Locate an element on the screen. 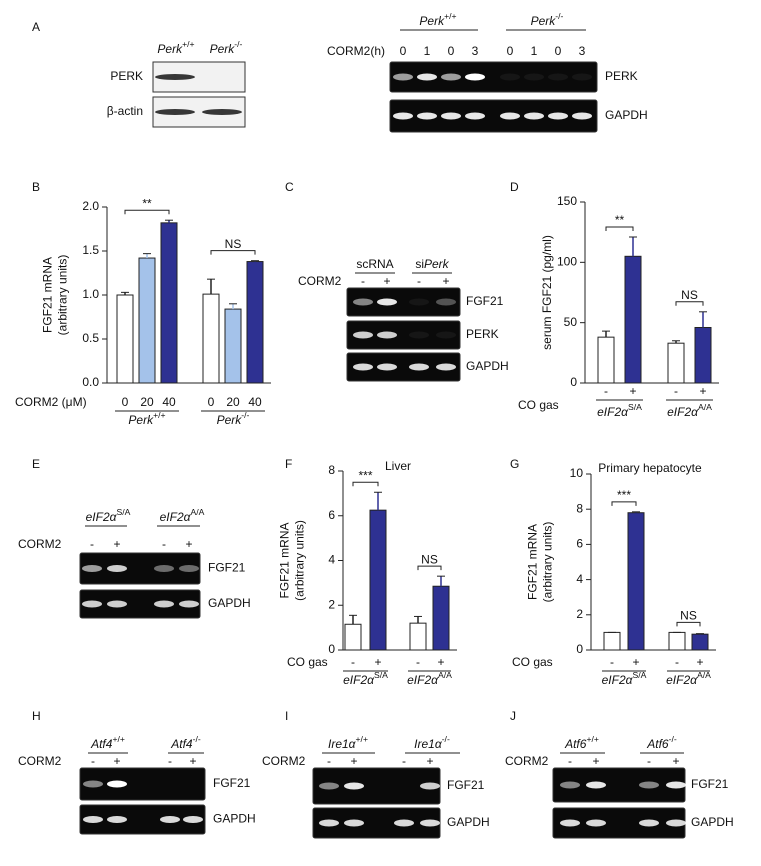  label-part: S/A is located at coordinates (639, 675).